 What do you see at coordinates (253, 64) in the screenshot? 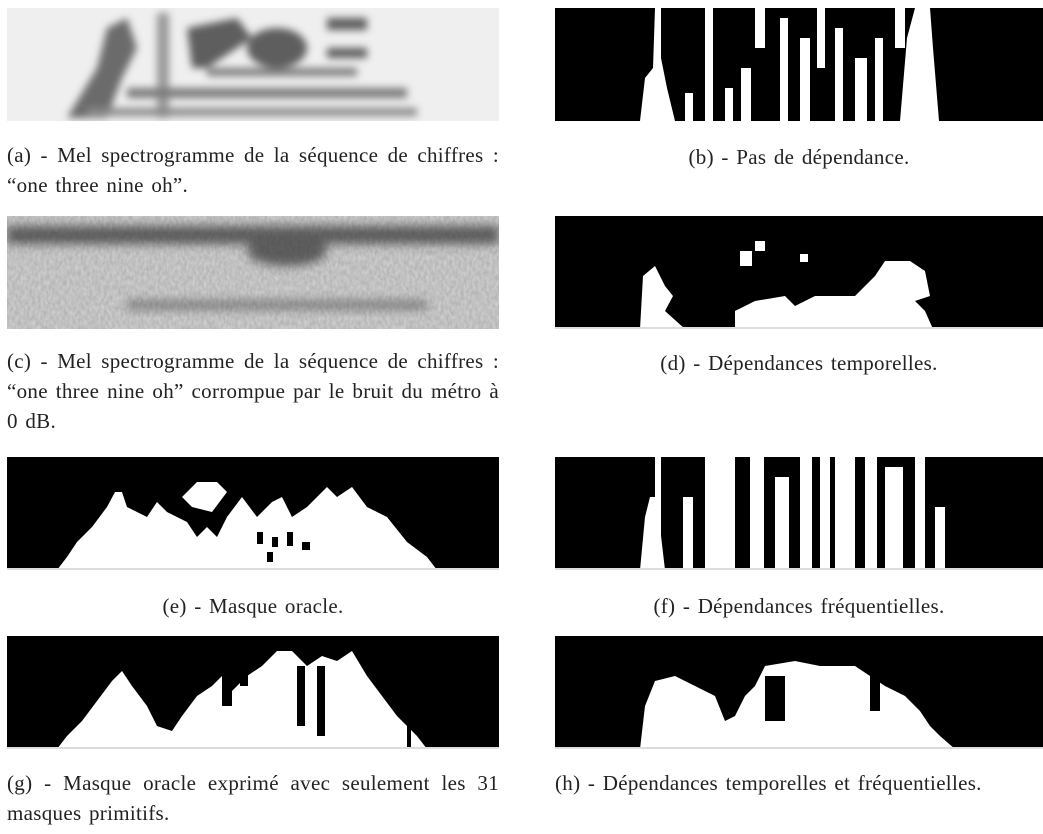
I see `spectrogram-clean` at bounding box center [253, 64].